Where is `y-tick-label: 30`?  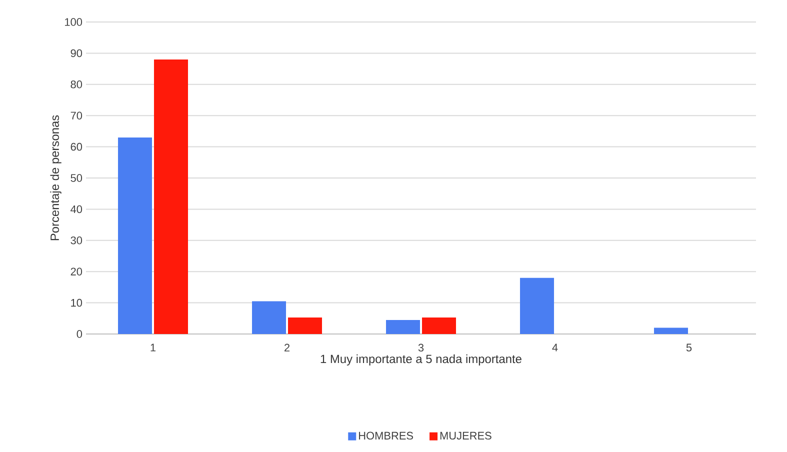
y-tick-label: 30 is located at coordinates (76, 240).